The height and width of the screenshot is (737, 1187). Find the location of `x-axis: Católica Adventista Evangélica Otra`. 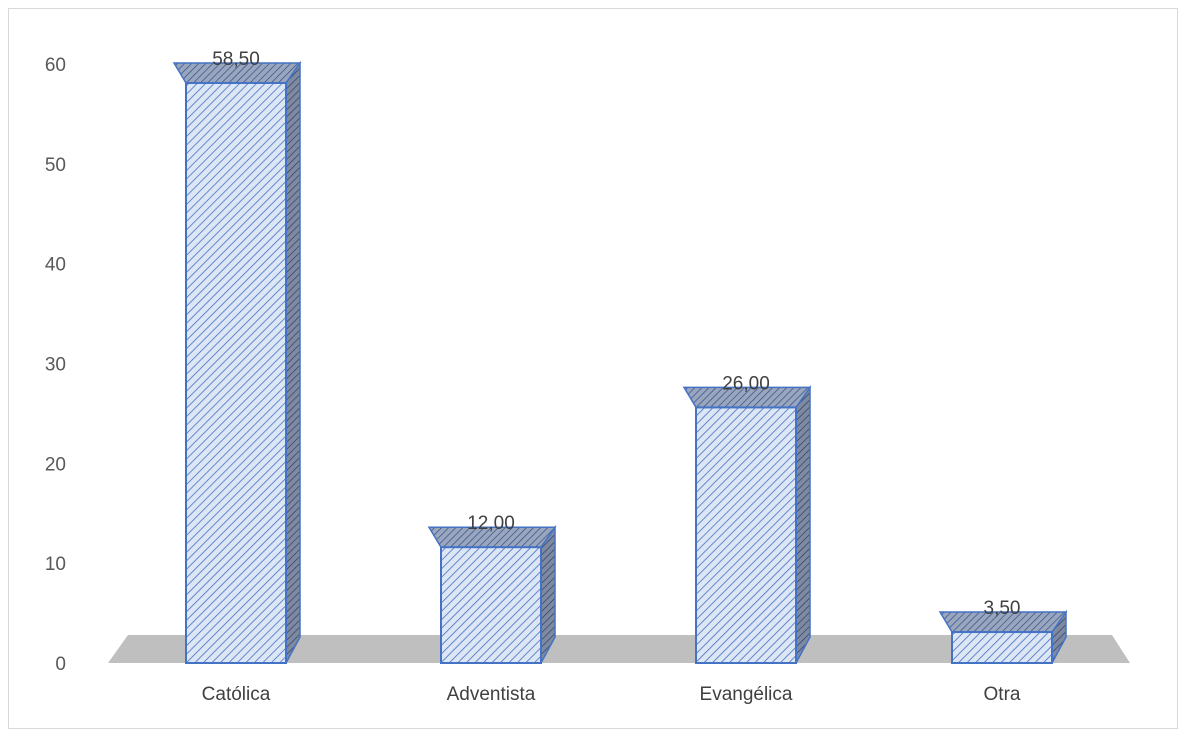

x-axis: Católica Adventista Evangélica Otra is located at coordinates (611, 694).